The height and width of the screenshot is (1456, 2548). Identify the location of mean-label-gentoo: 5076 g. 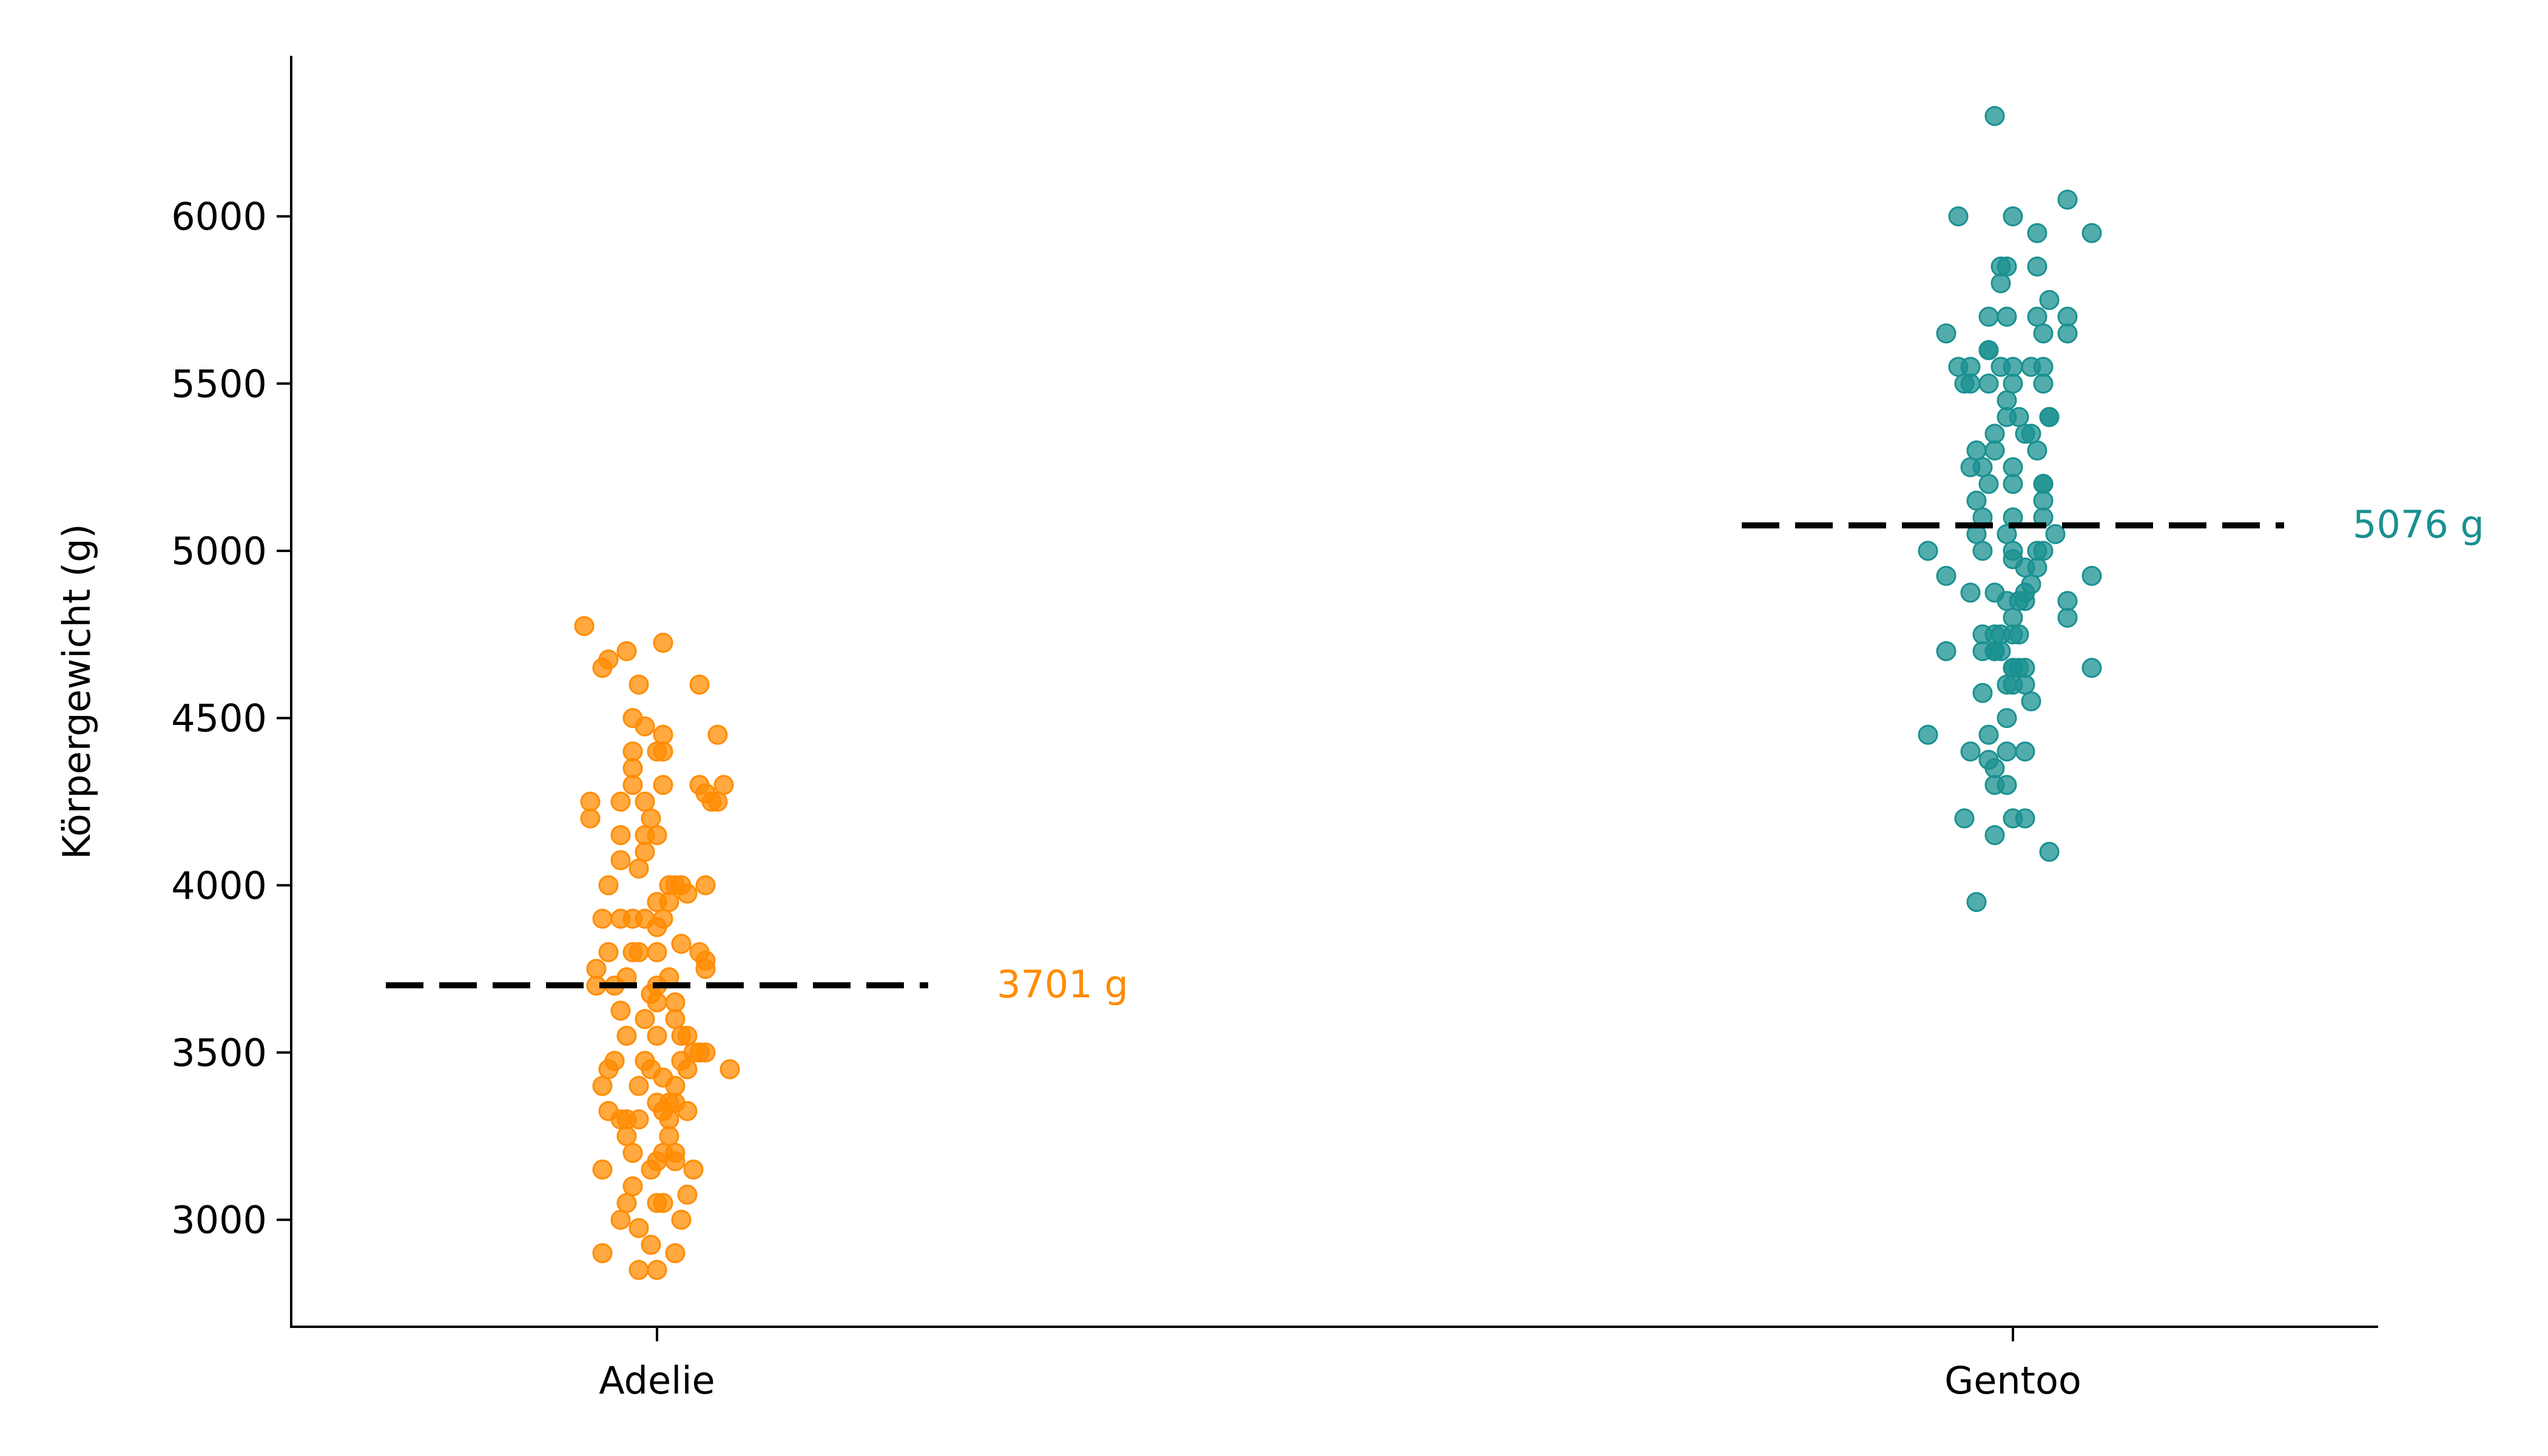
(2418, 524).